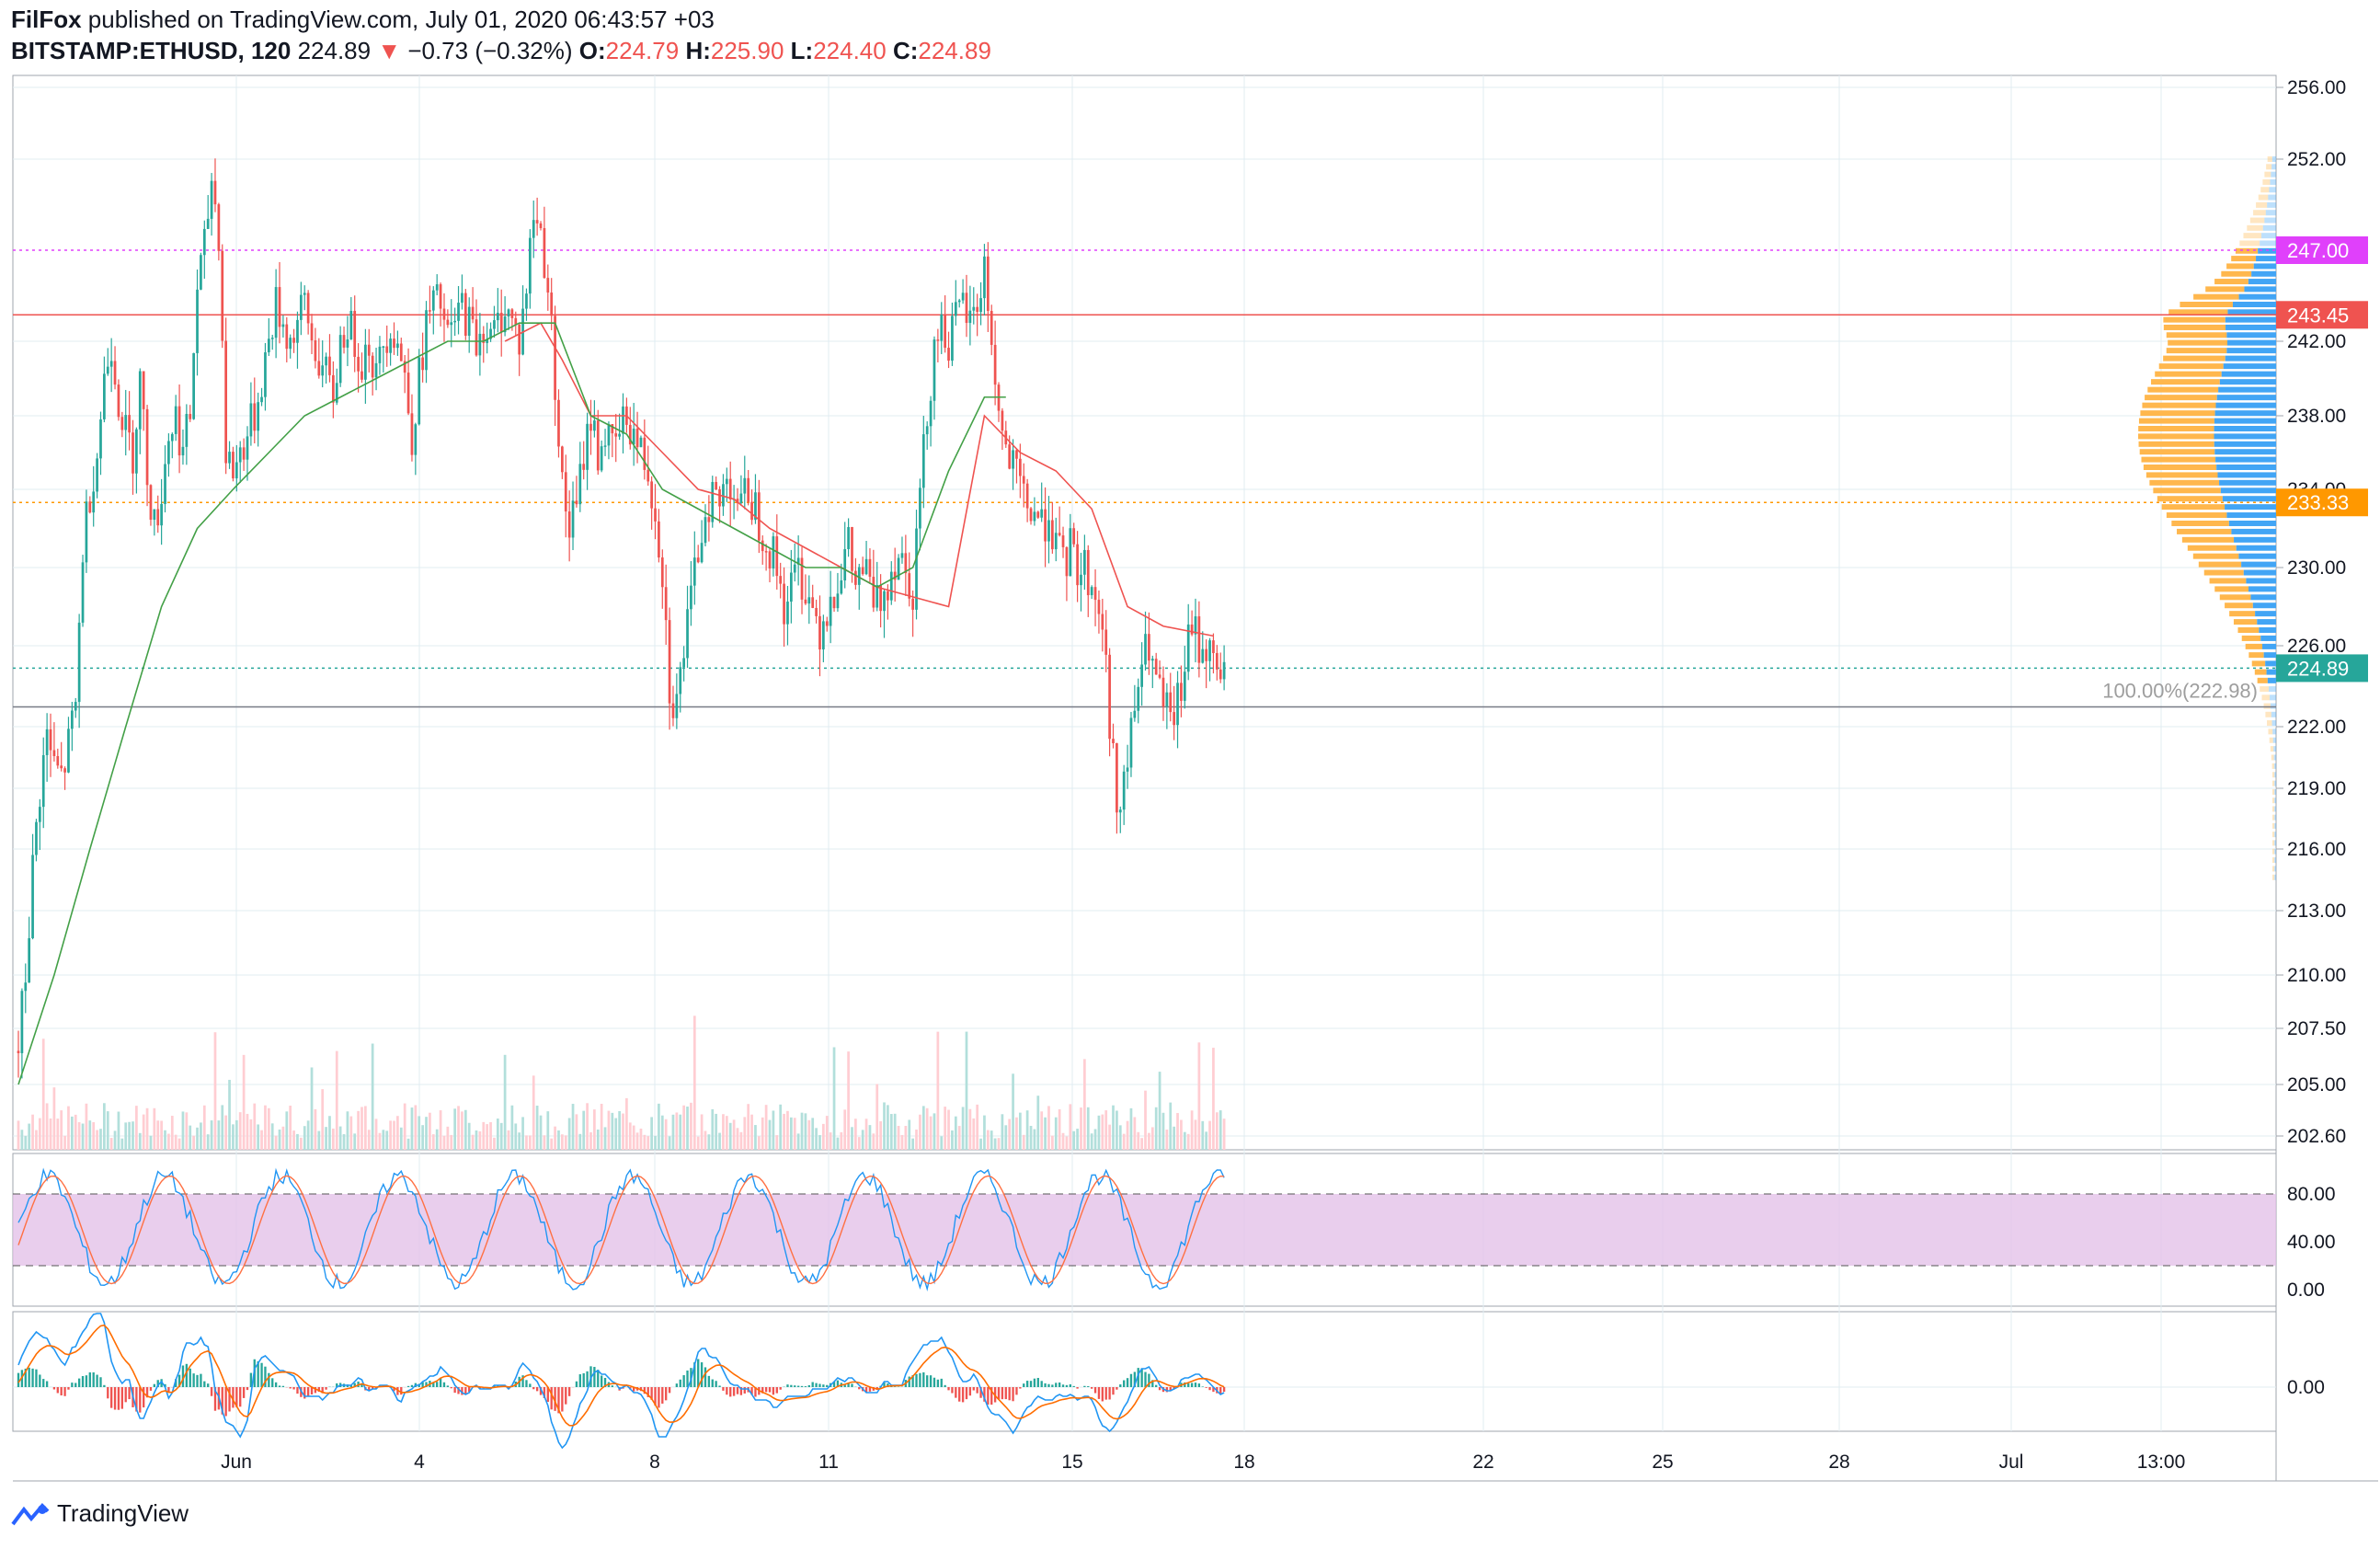  I want to click on tradingview-icon, so click(30, 1513).